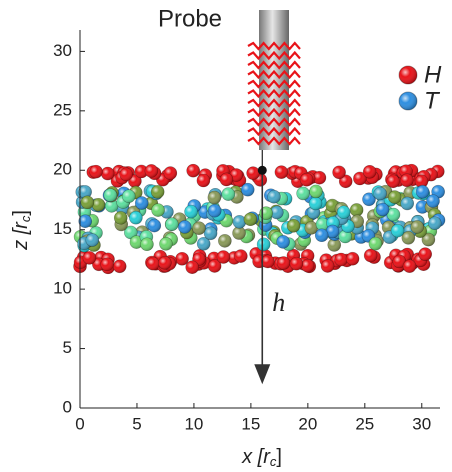 This screenshot has height=472, width=452. Describe the element at coordinates (62, 288) in the screenshot. I see `y-tick-label: 10` at that location.